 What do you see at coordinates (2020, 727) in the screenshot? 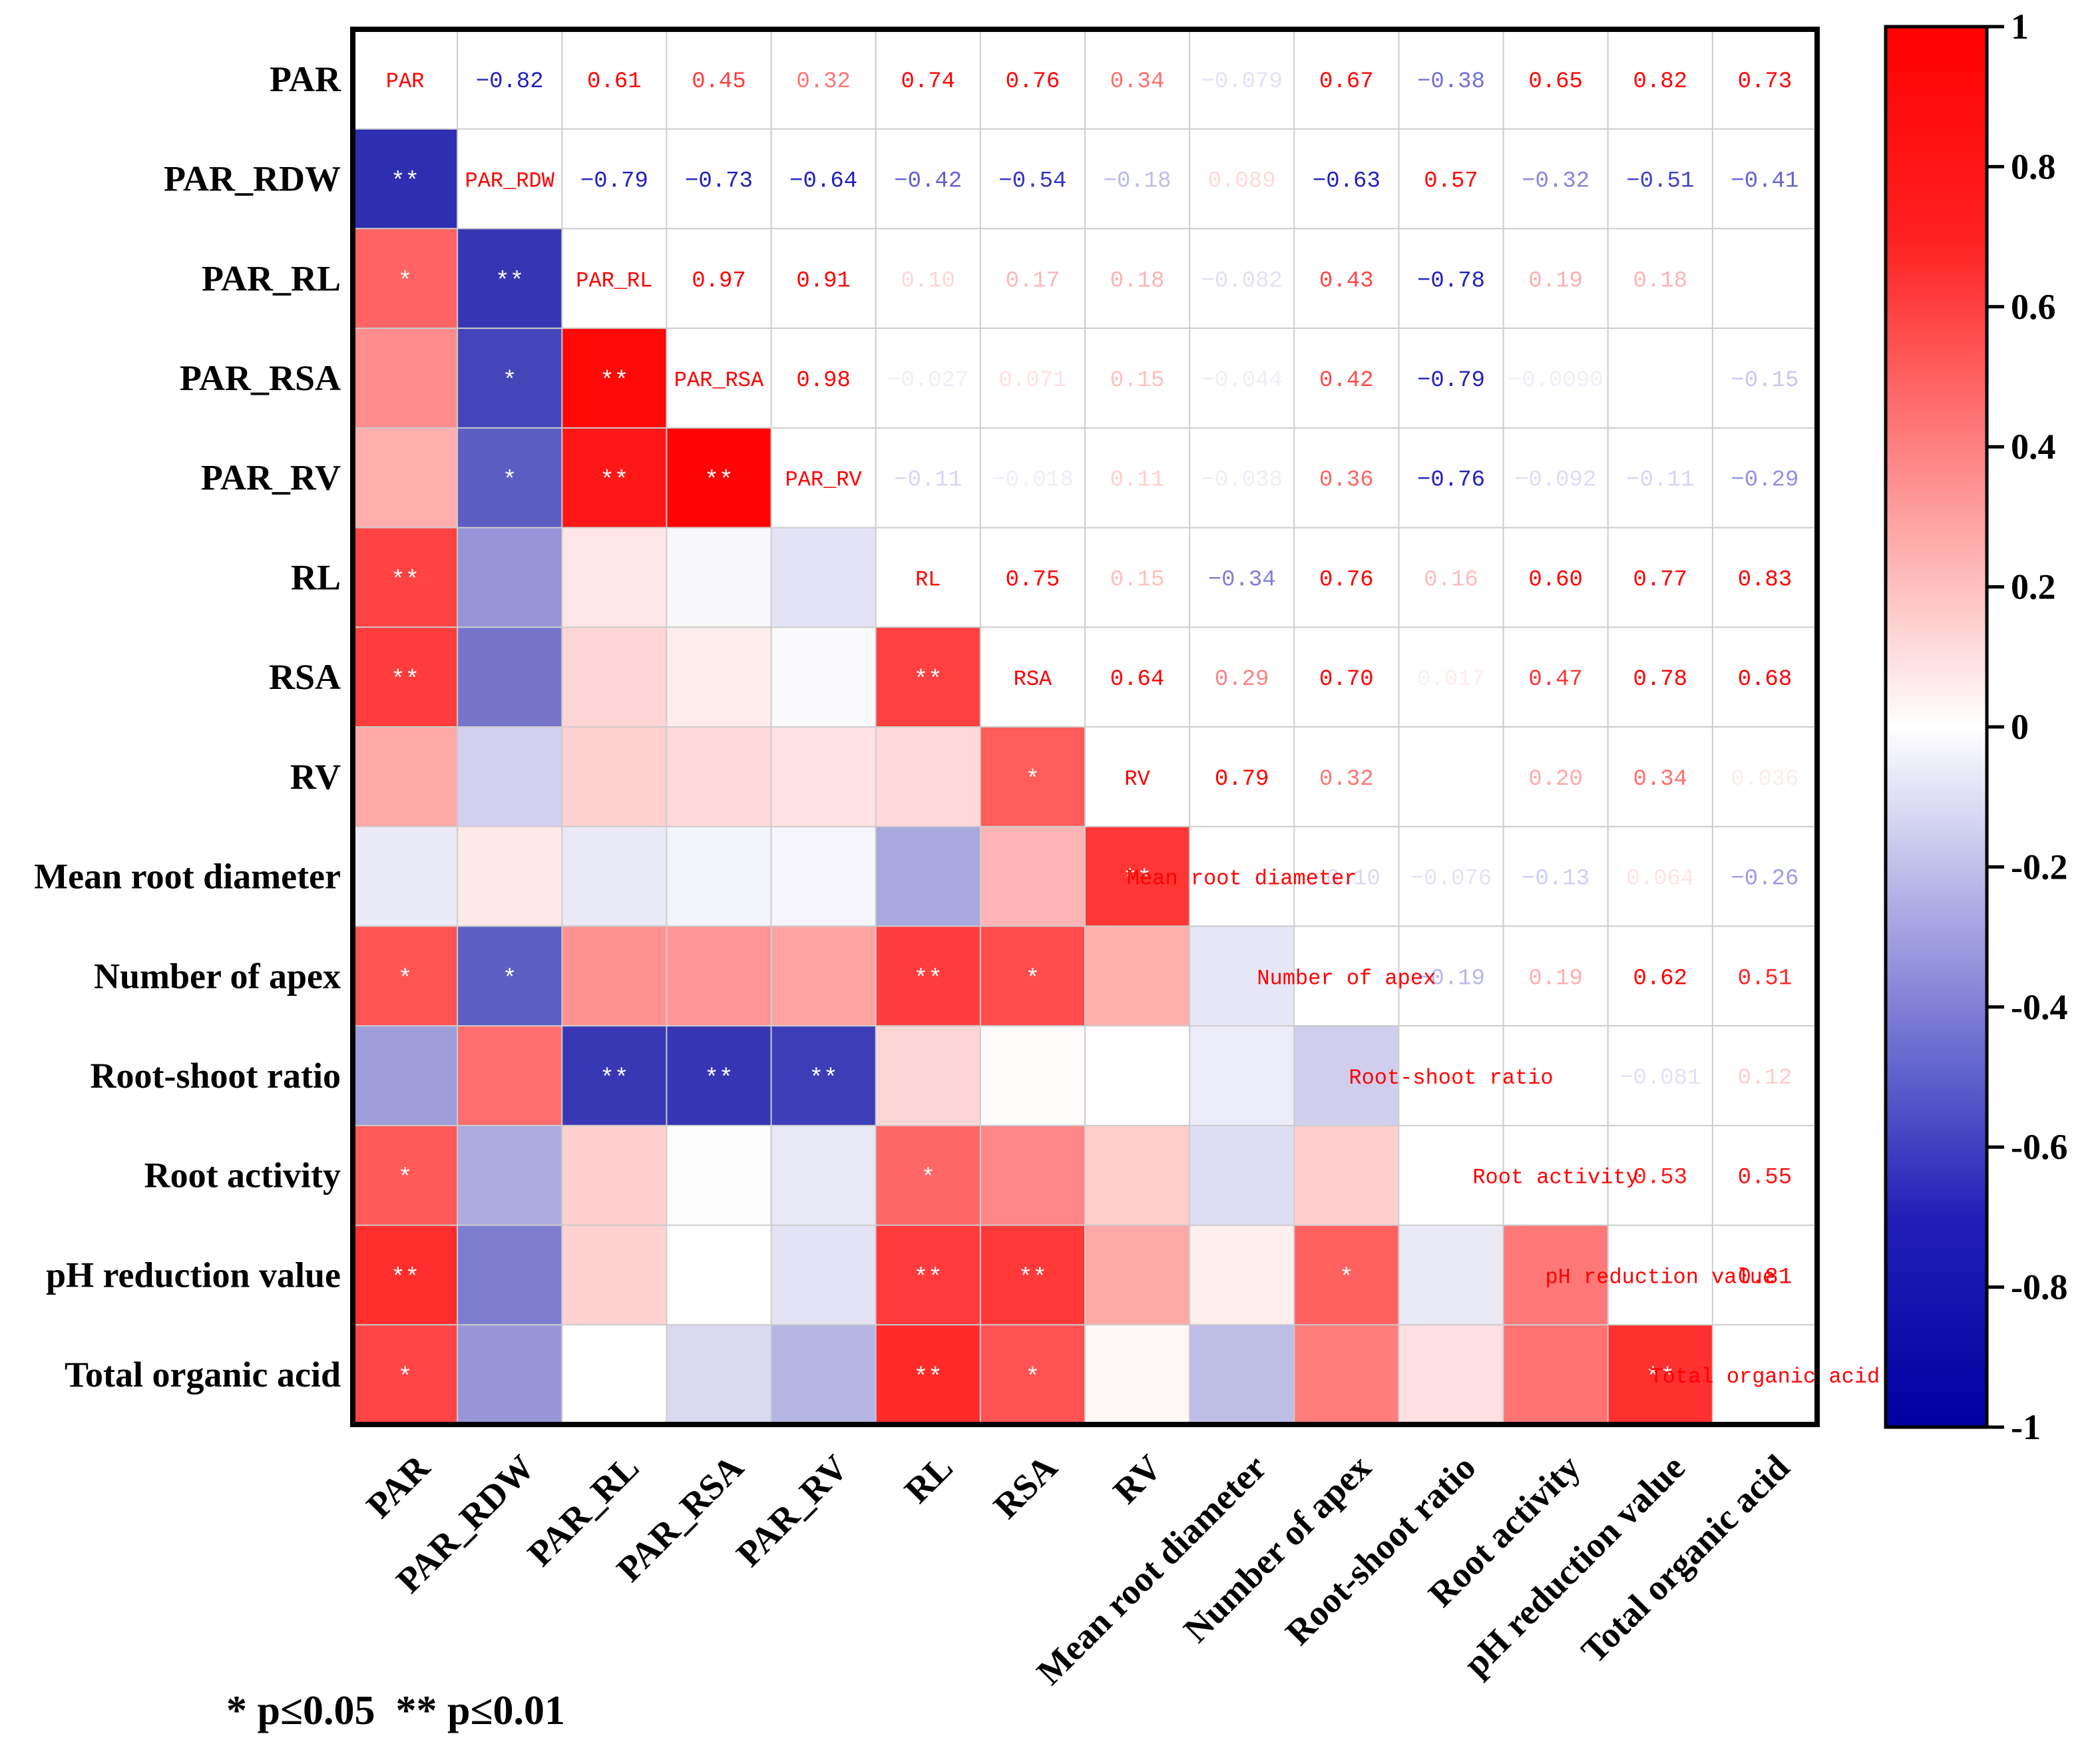
I see `colorbar-tick-label: 0` at bounding box center [2020, 727].